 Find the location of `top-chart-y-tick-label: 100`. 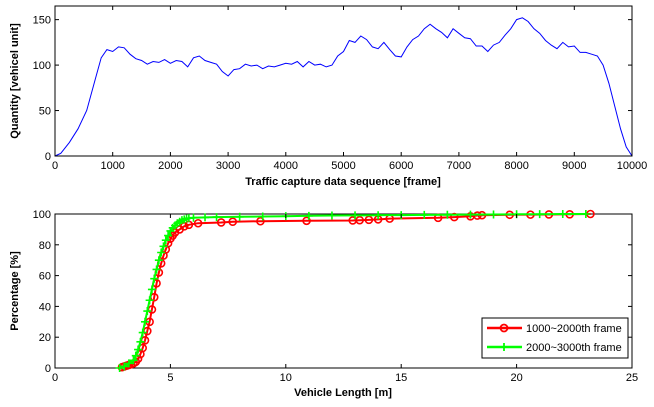

top-chart-y-tick-label: 100 is located at coordinates (42, 66).